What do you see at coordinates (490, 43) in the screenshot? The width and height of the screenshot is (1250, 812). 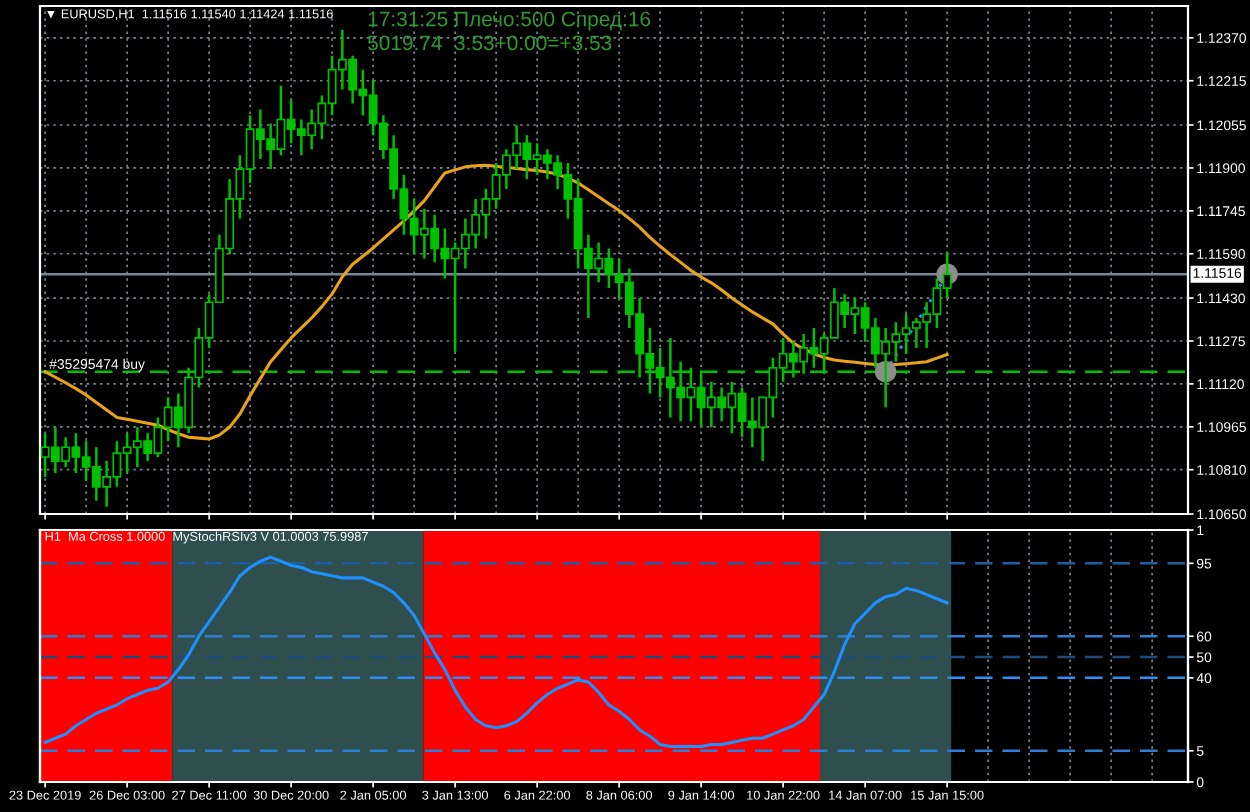 I see `annotation: 5019.74 3.53+0.00=+3.53` at bounding box center [490, 43].